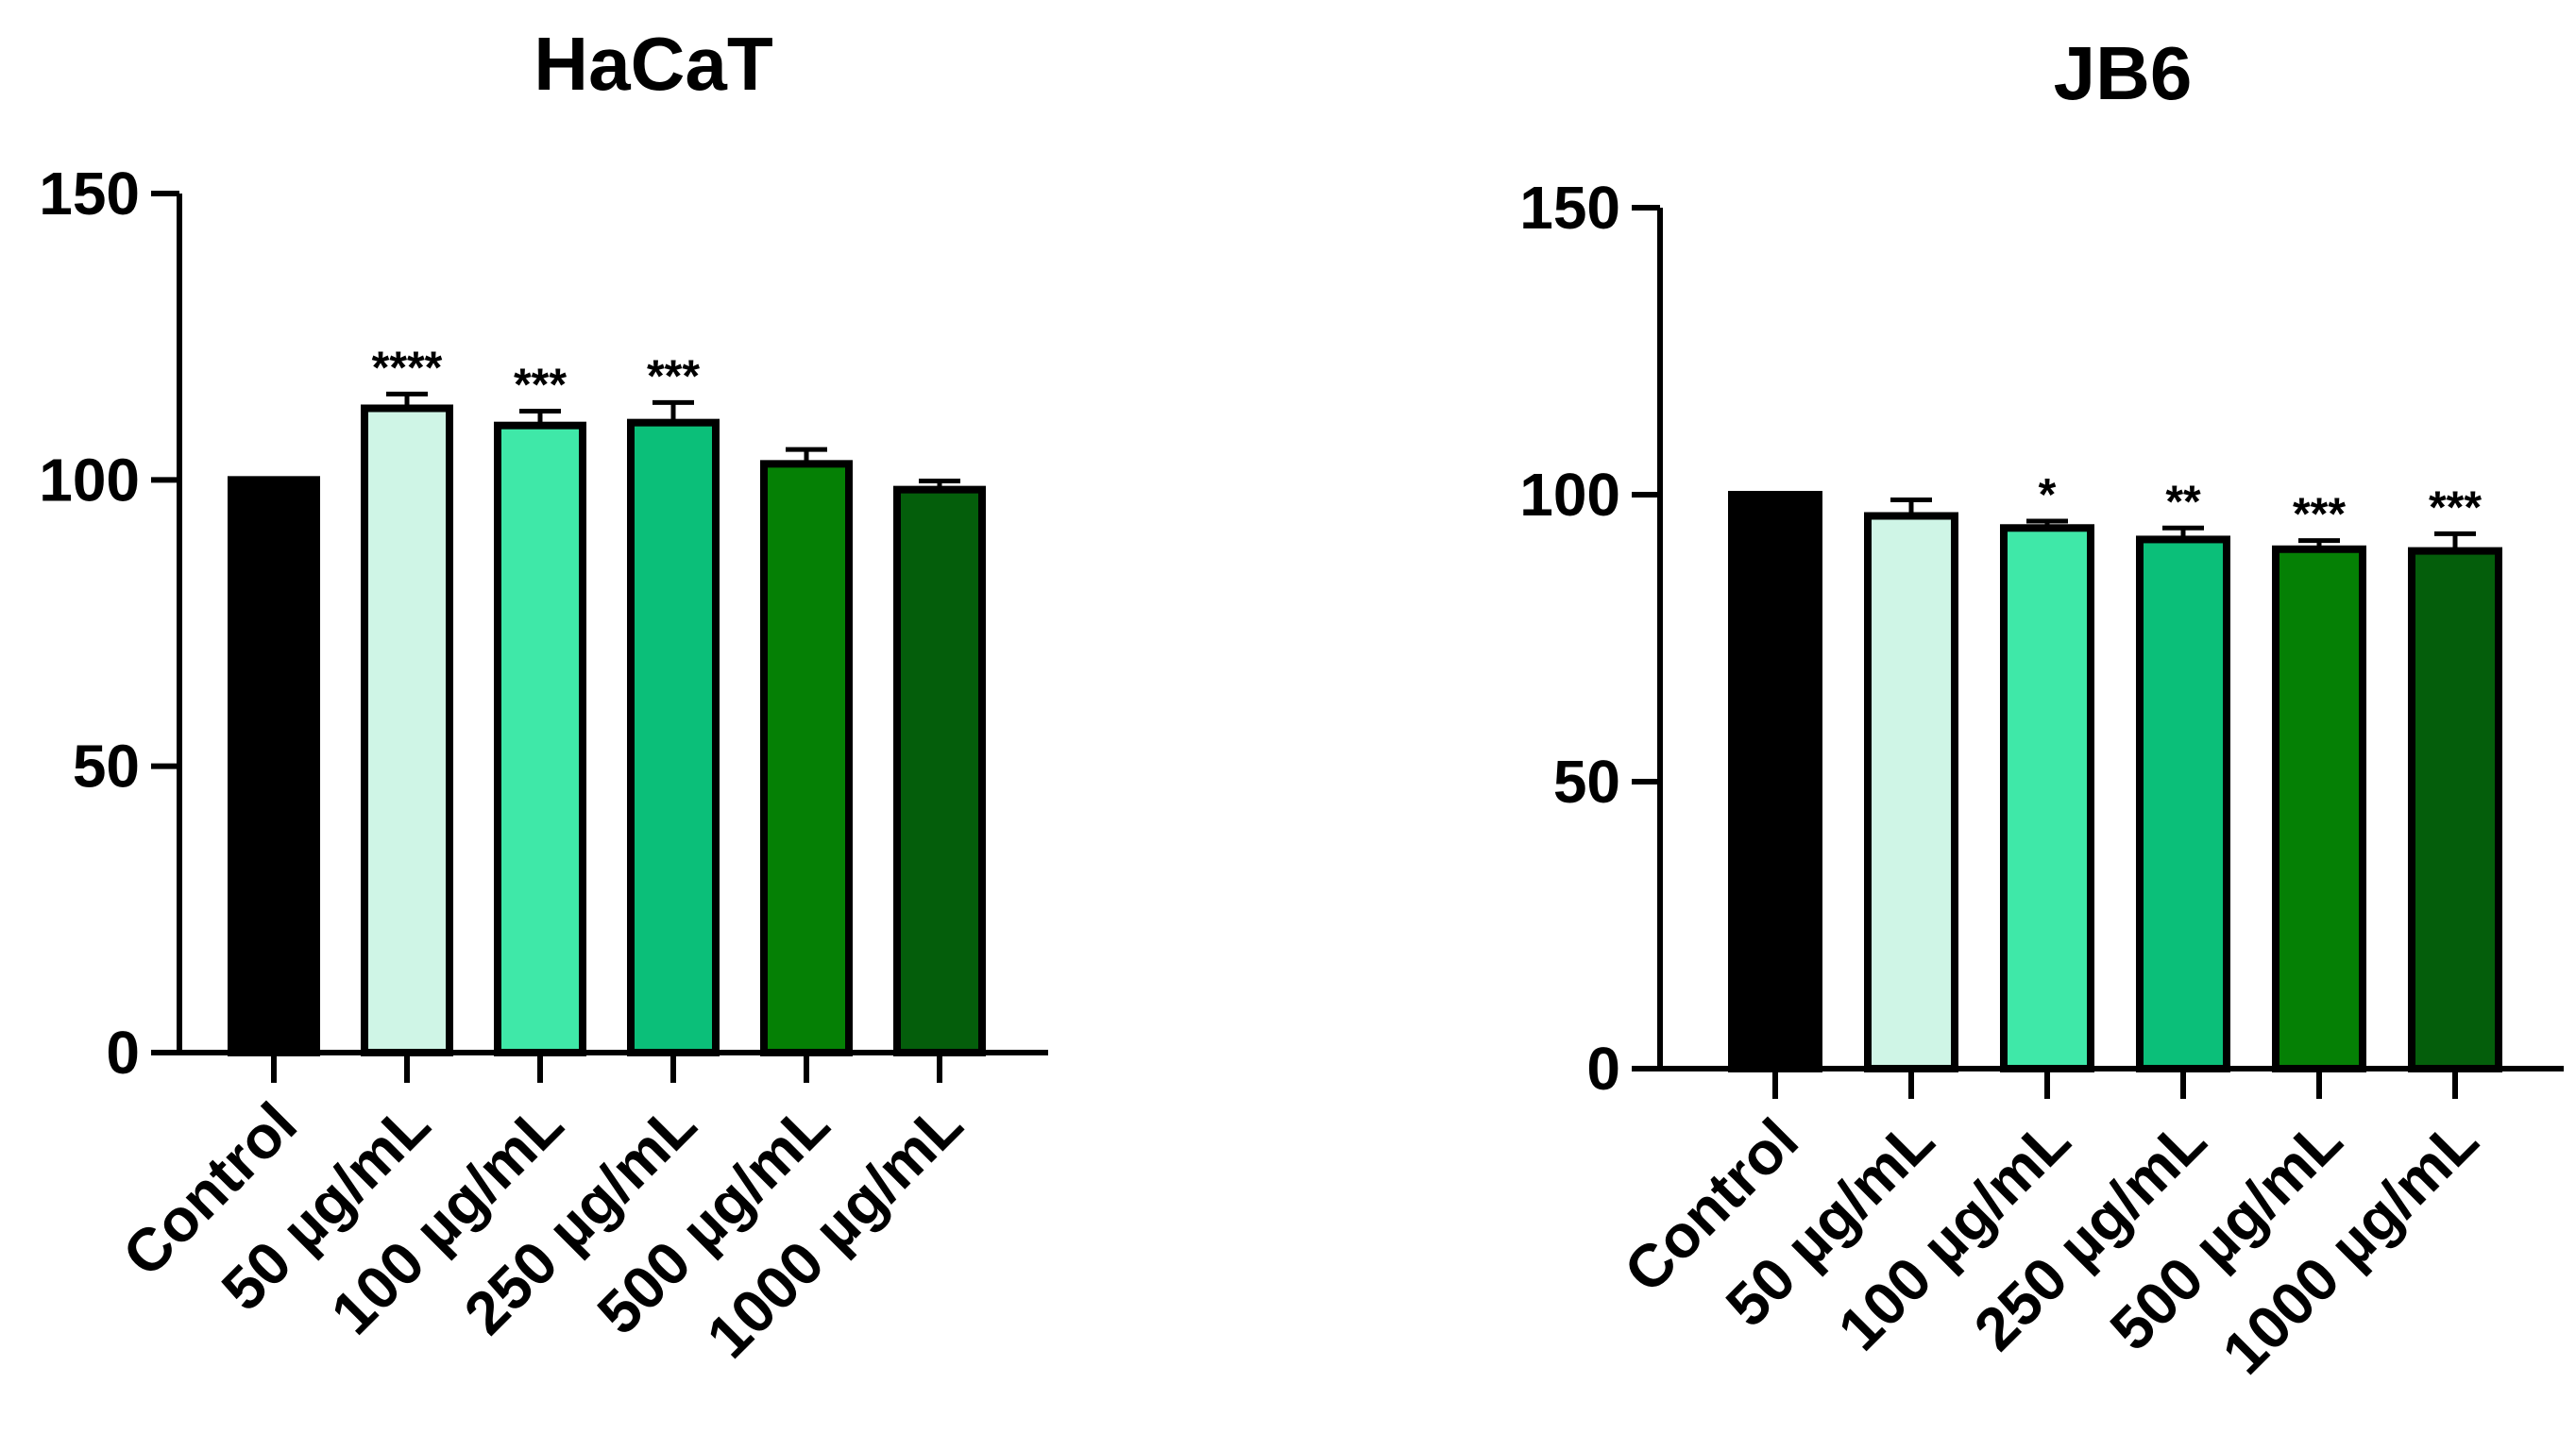 This screenshot has width=2576, height=1434. I want to click on chart-title: HaCaT, so click(653, 64).